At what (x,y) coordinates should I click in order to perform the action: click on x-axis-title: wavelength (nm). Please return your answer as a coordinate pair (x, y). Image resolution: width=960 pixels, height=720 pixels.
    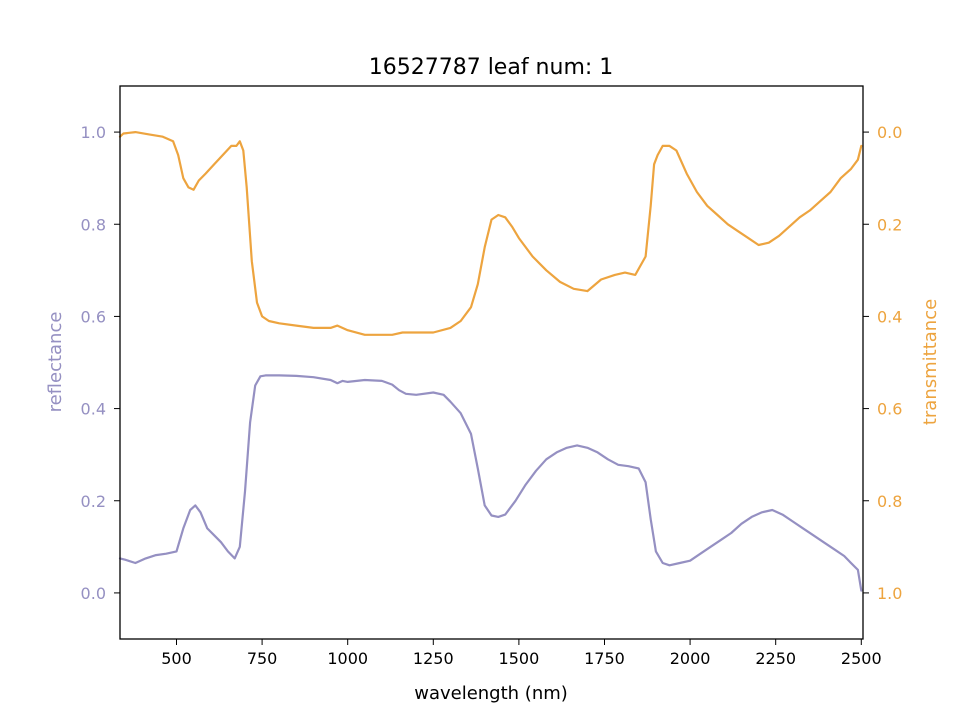
    Looking at the image, I should click on (491, 693).